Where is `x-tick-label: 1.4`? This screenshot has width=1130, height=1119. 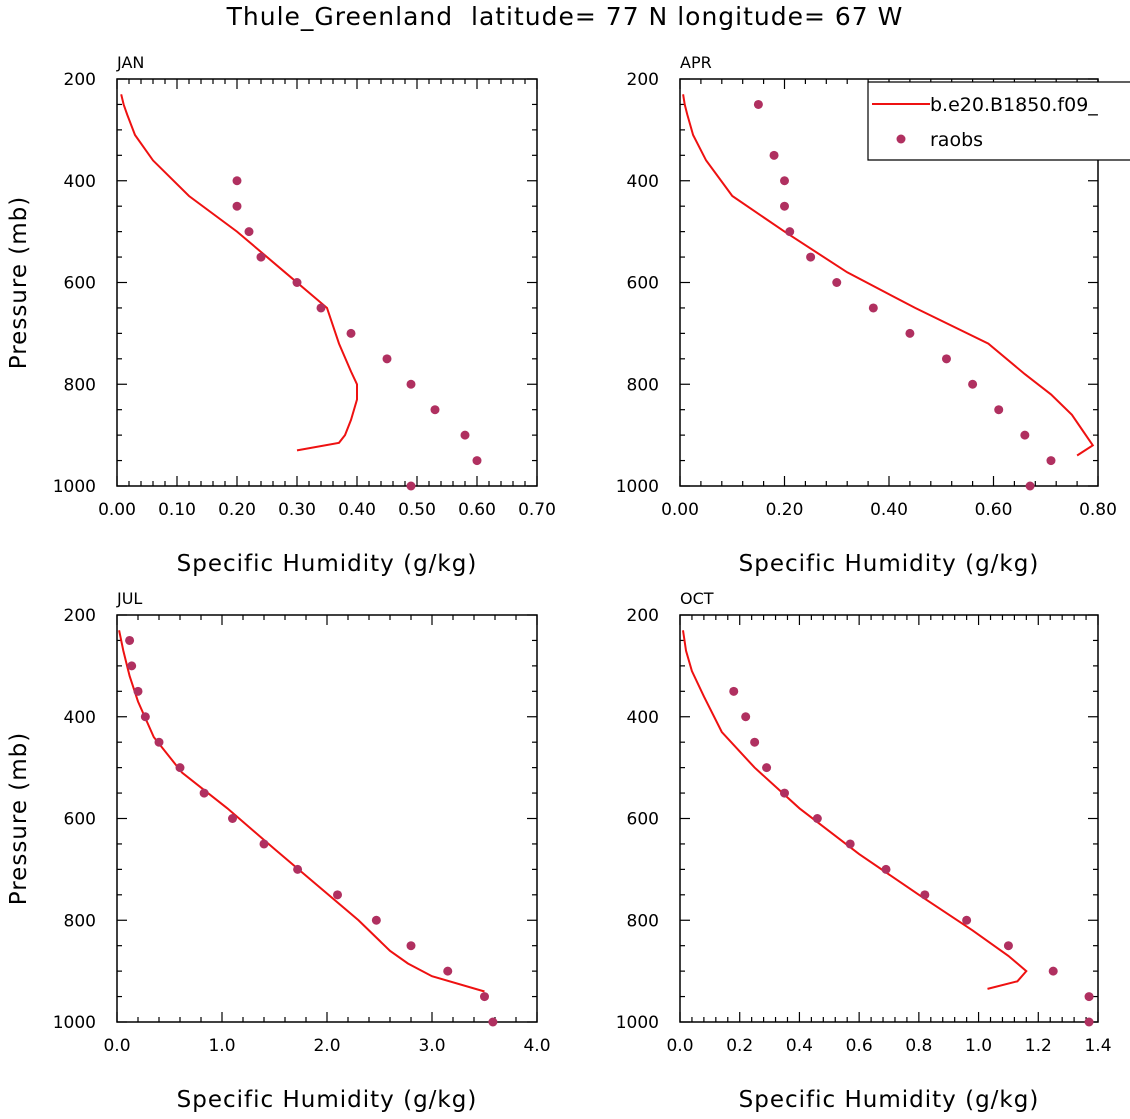 x-tick-label: 1.4 is located at coordinates (1097, 1046).